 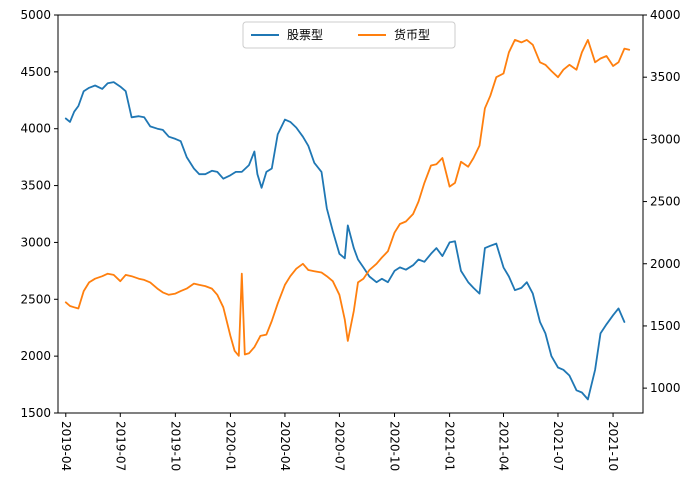 I want to click on x-tick-label: 2019-07, so click(x=120, y=446).